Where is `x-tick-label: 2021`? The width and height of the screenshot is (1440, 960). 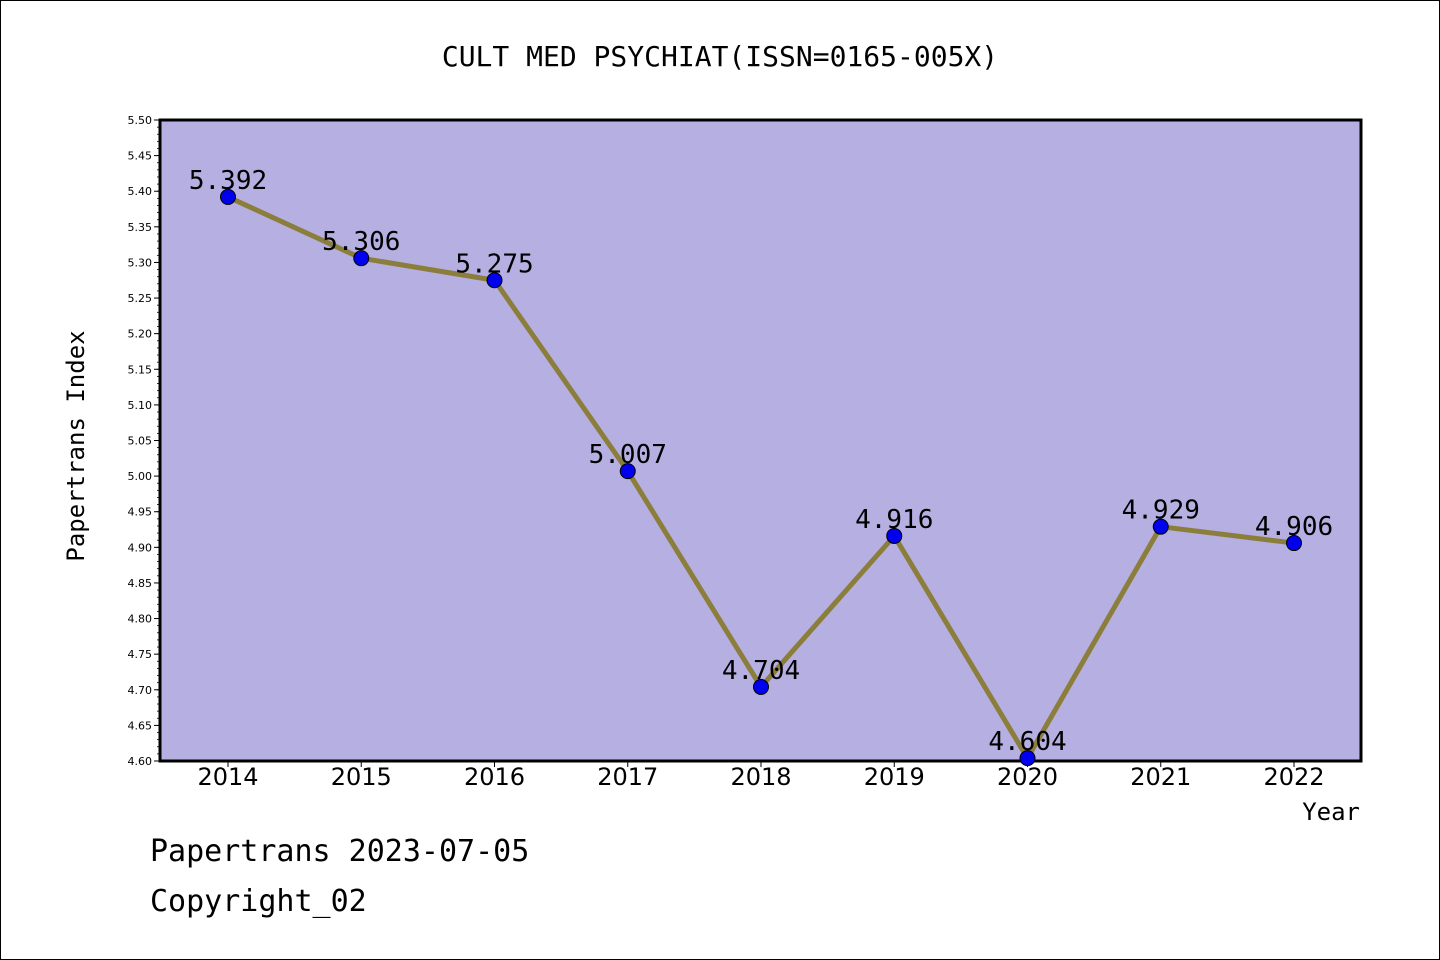
x-tick-label: 2021 is located at coordinates (1160, 777).